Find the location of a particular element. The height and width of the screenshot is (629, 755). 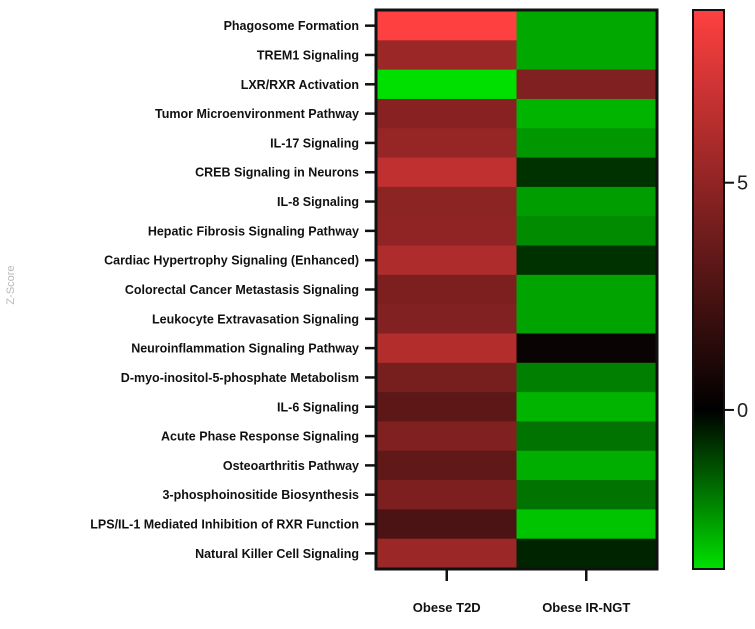

row-label: IL-6 Signaling is located at coordinates (318, 407).